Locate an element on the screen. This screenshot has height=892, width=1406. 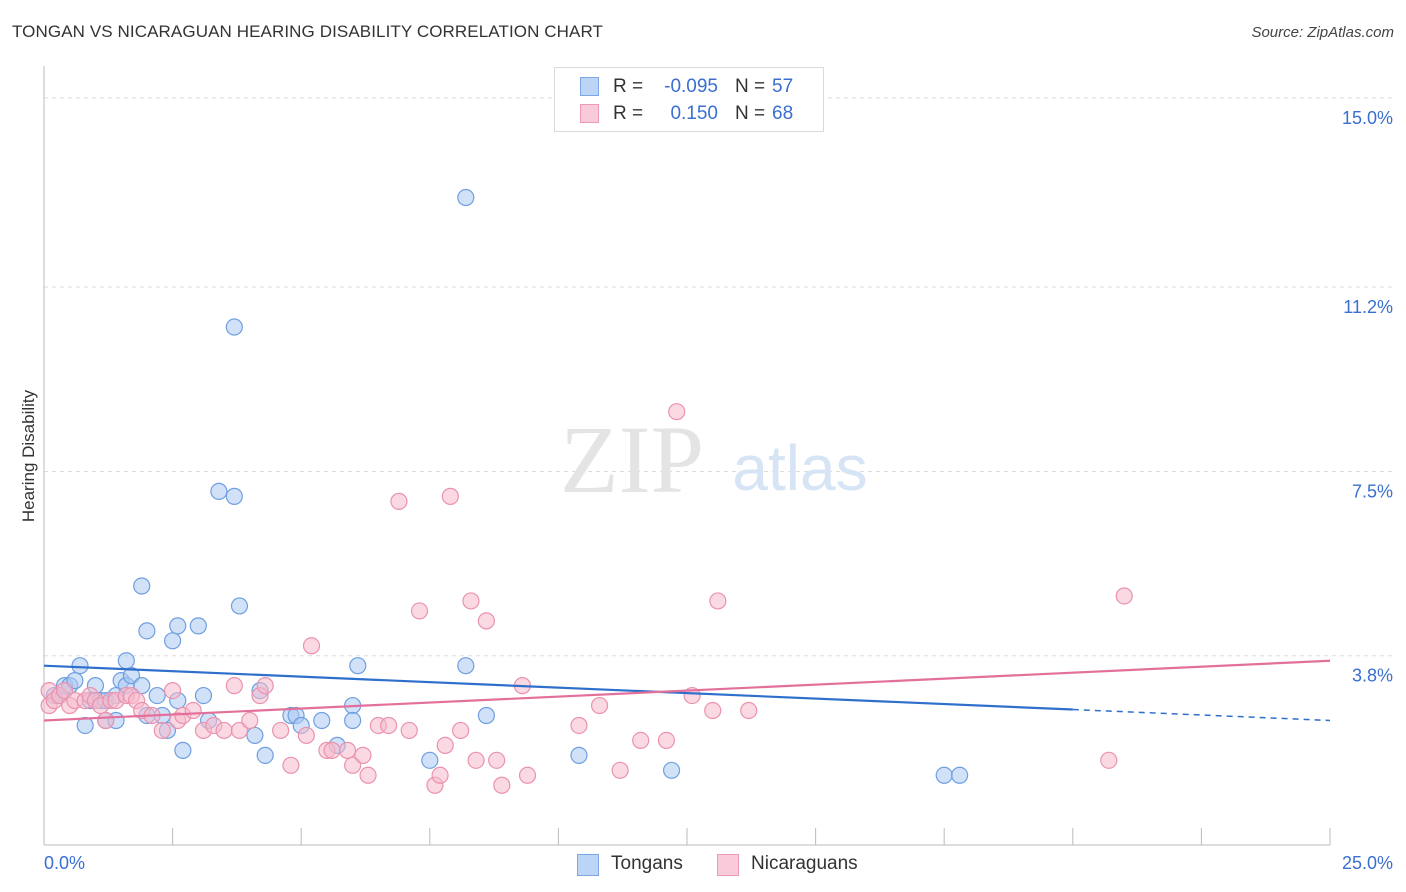
trend-lines is located at coordinates (687, 690).